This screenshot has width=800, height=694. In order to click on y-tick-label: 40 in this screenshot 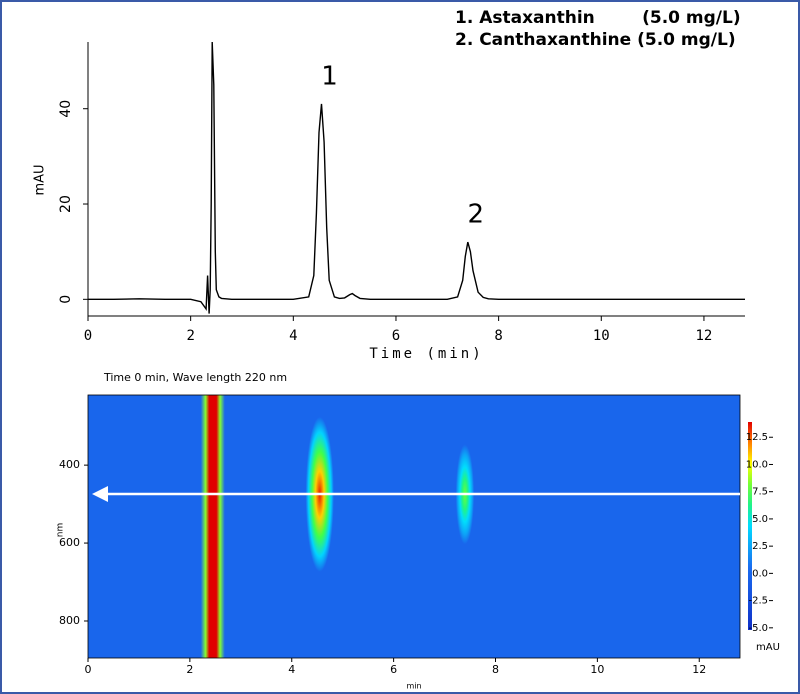, I will do `click(66, 109)`.